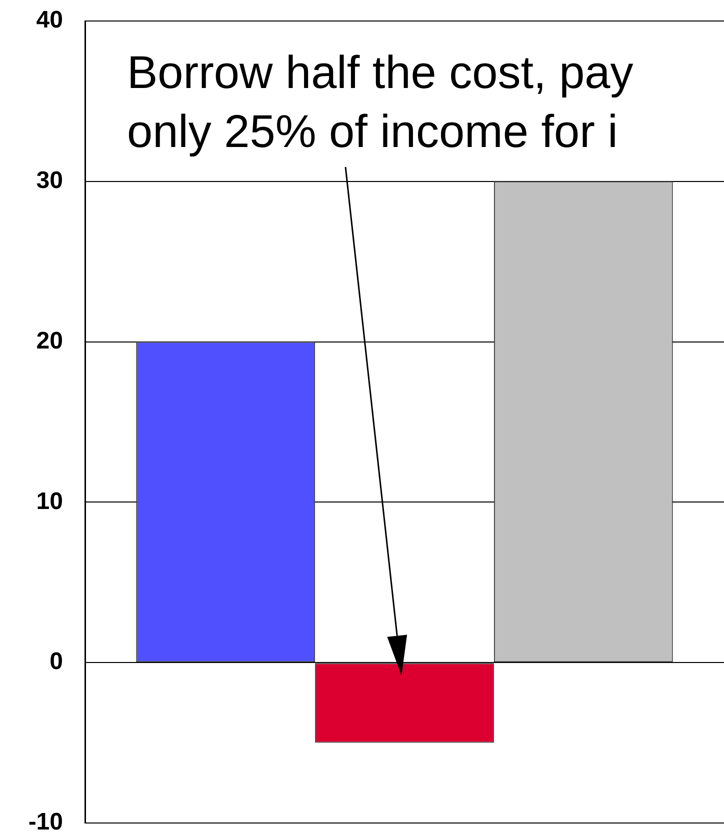  Describe the element at coordinates (380, 102) in the screenshot. I see `annotation: Borrow half the cost, pay only 25% of income for i` at that location.